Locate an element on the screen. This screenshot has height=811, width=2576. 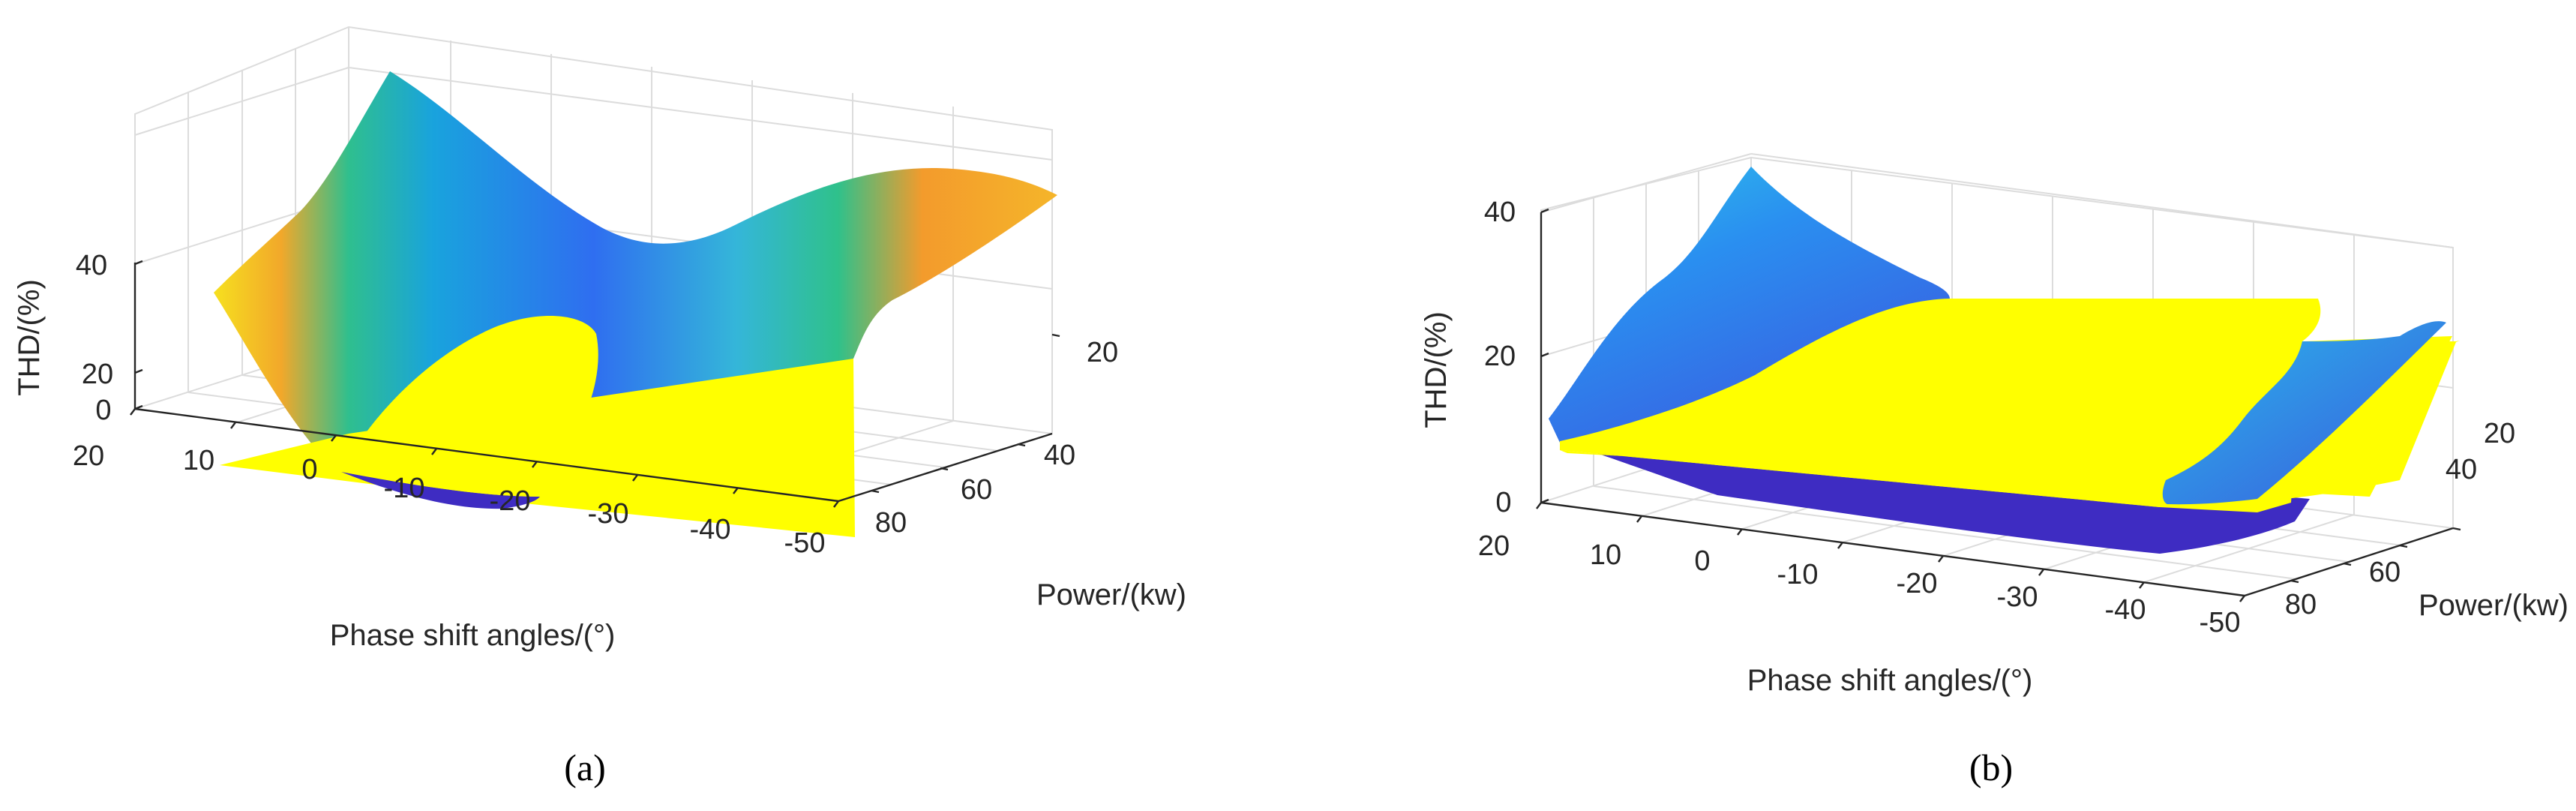
panel-b-x-tick: -40 is located at coordinates (2126, 610).